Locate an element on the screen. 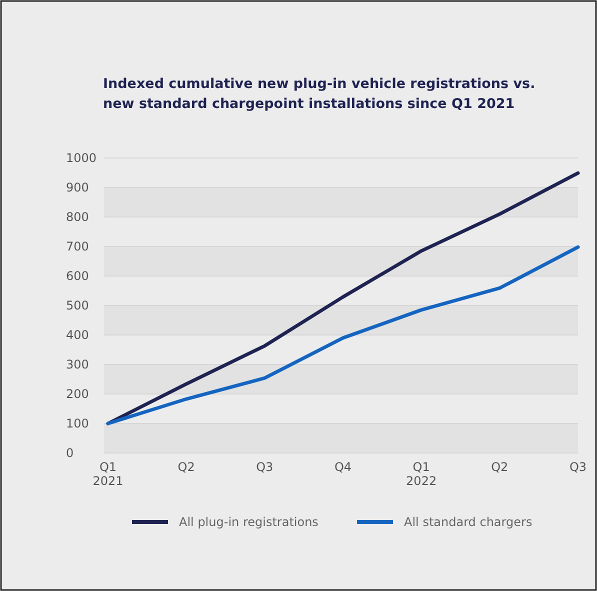 Image resolution: width=597 pixels, height=591 pixels. y-tick-label: 0 is located at coordinates (70, 453).